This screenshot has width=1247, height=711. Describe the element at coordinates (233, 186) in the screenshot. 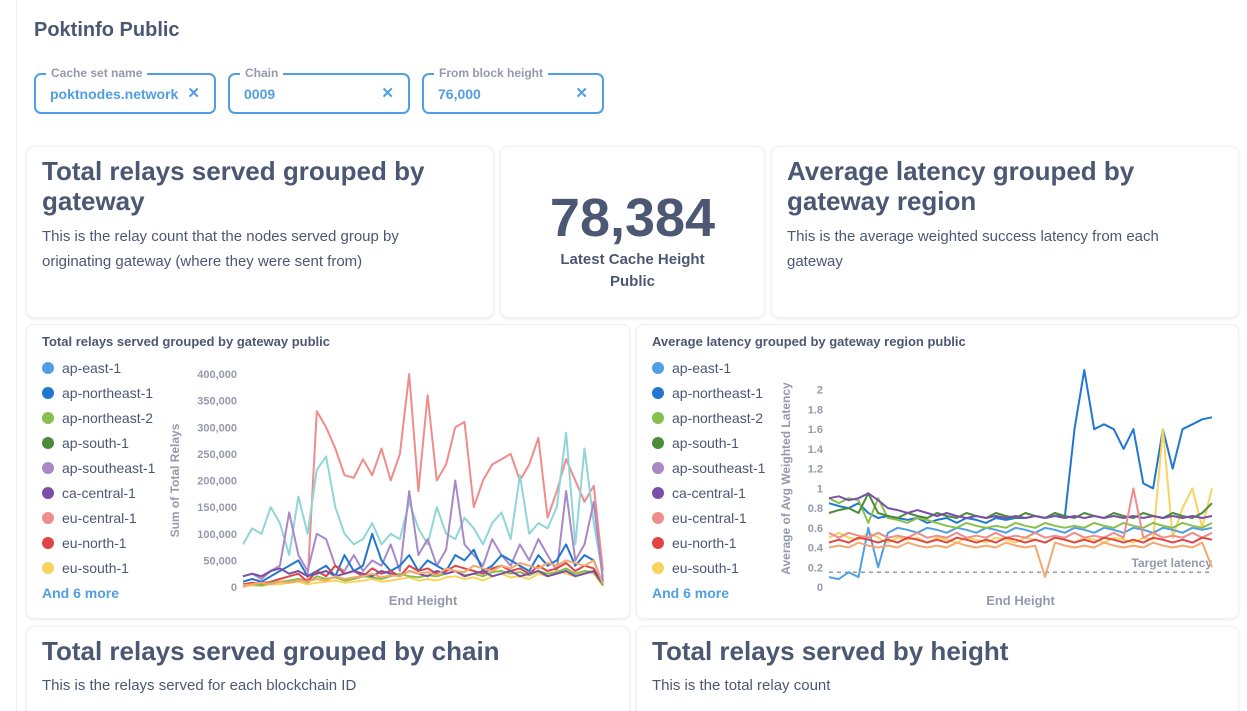

I see `card-title: Total relays served grouped by gateway` at that location.